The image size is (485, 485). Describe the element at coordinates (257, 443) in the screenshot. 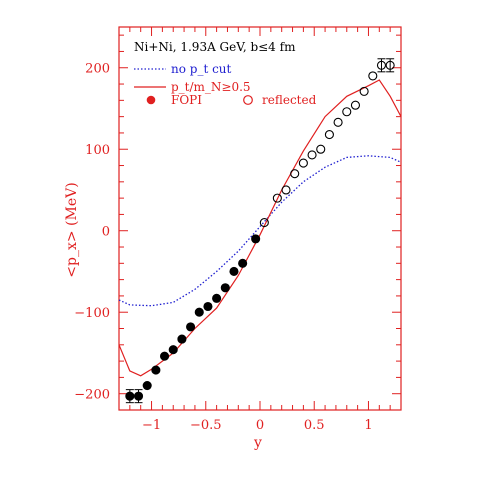

I see `x-axis-title: y` at that location.